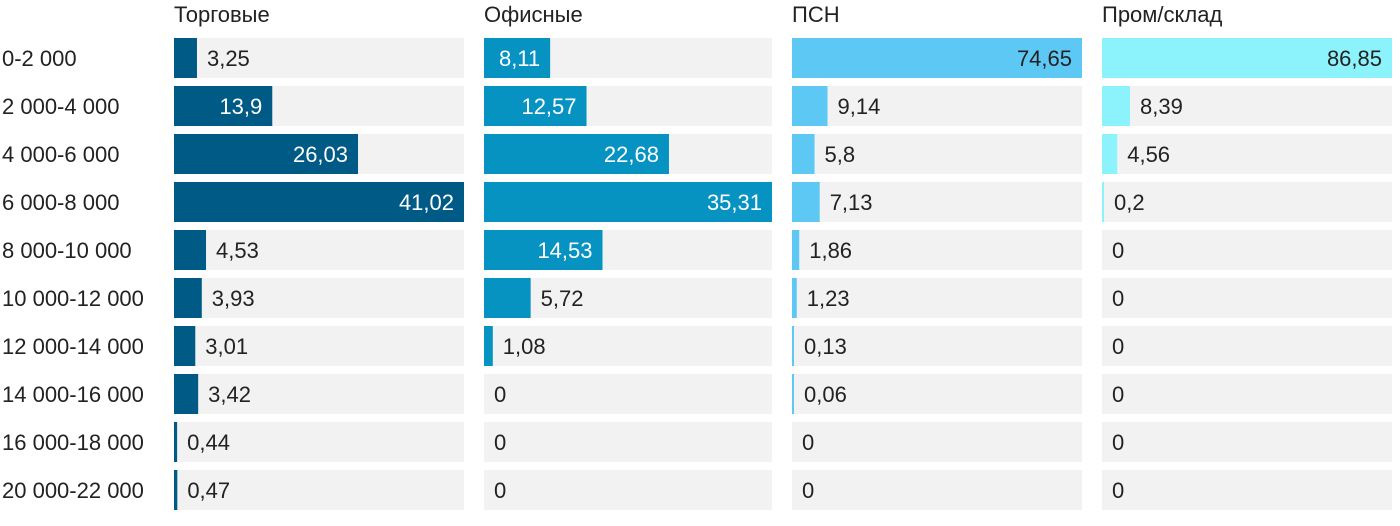  Describe the element at coordinates (240, 106) in the screenshot. I see `data-label: 13,9` at that location.